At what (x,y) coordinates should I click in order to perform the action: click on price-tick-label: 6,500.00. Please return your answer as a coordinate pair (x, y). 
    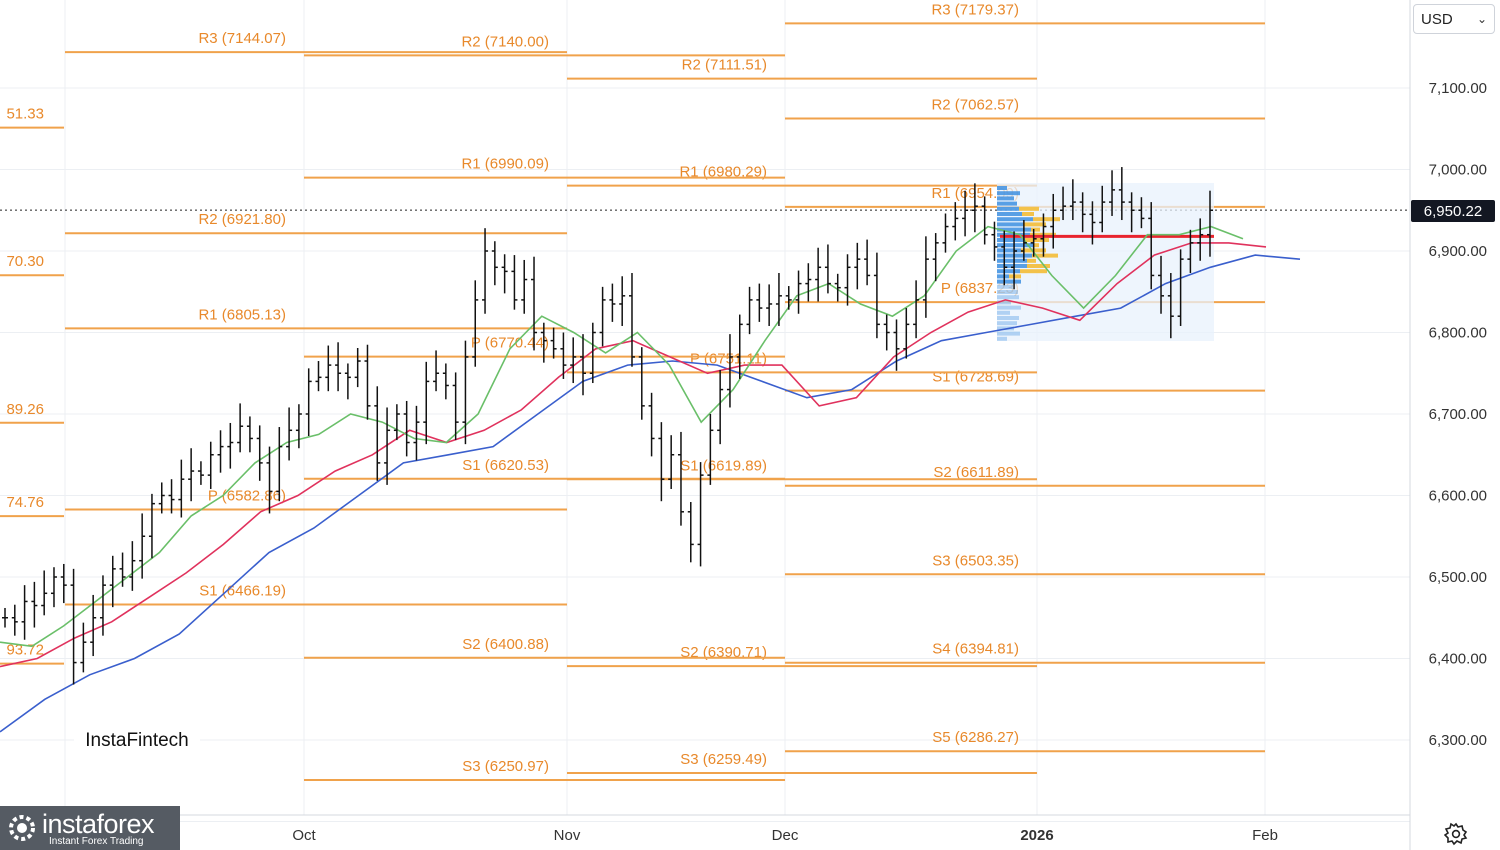
    Looking at the image, I should click on (1458, 577).